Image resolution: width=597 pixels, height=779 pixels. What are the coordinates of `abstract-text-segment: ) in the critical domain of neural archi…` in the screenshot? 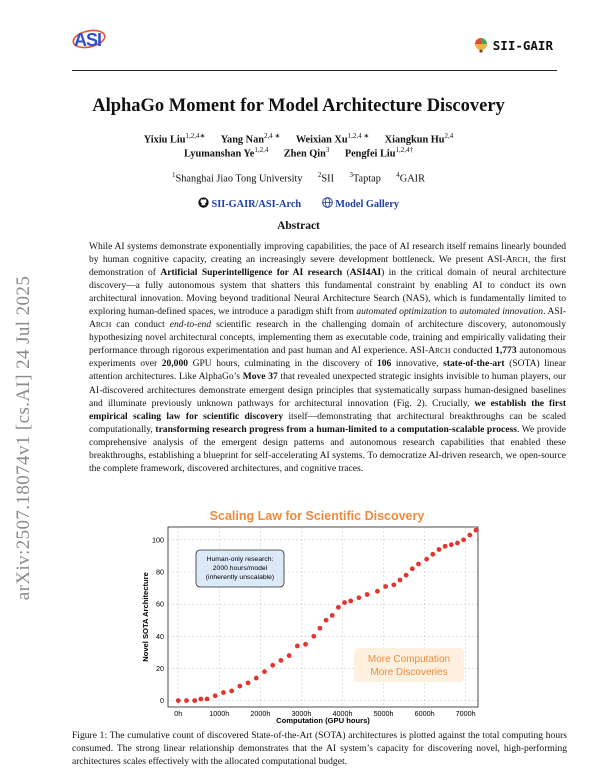 It's located at (327, 292).